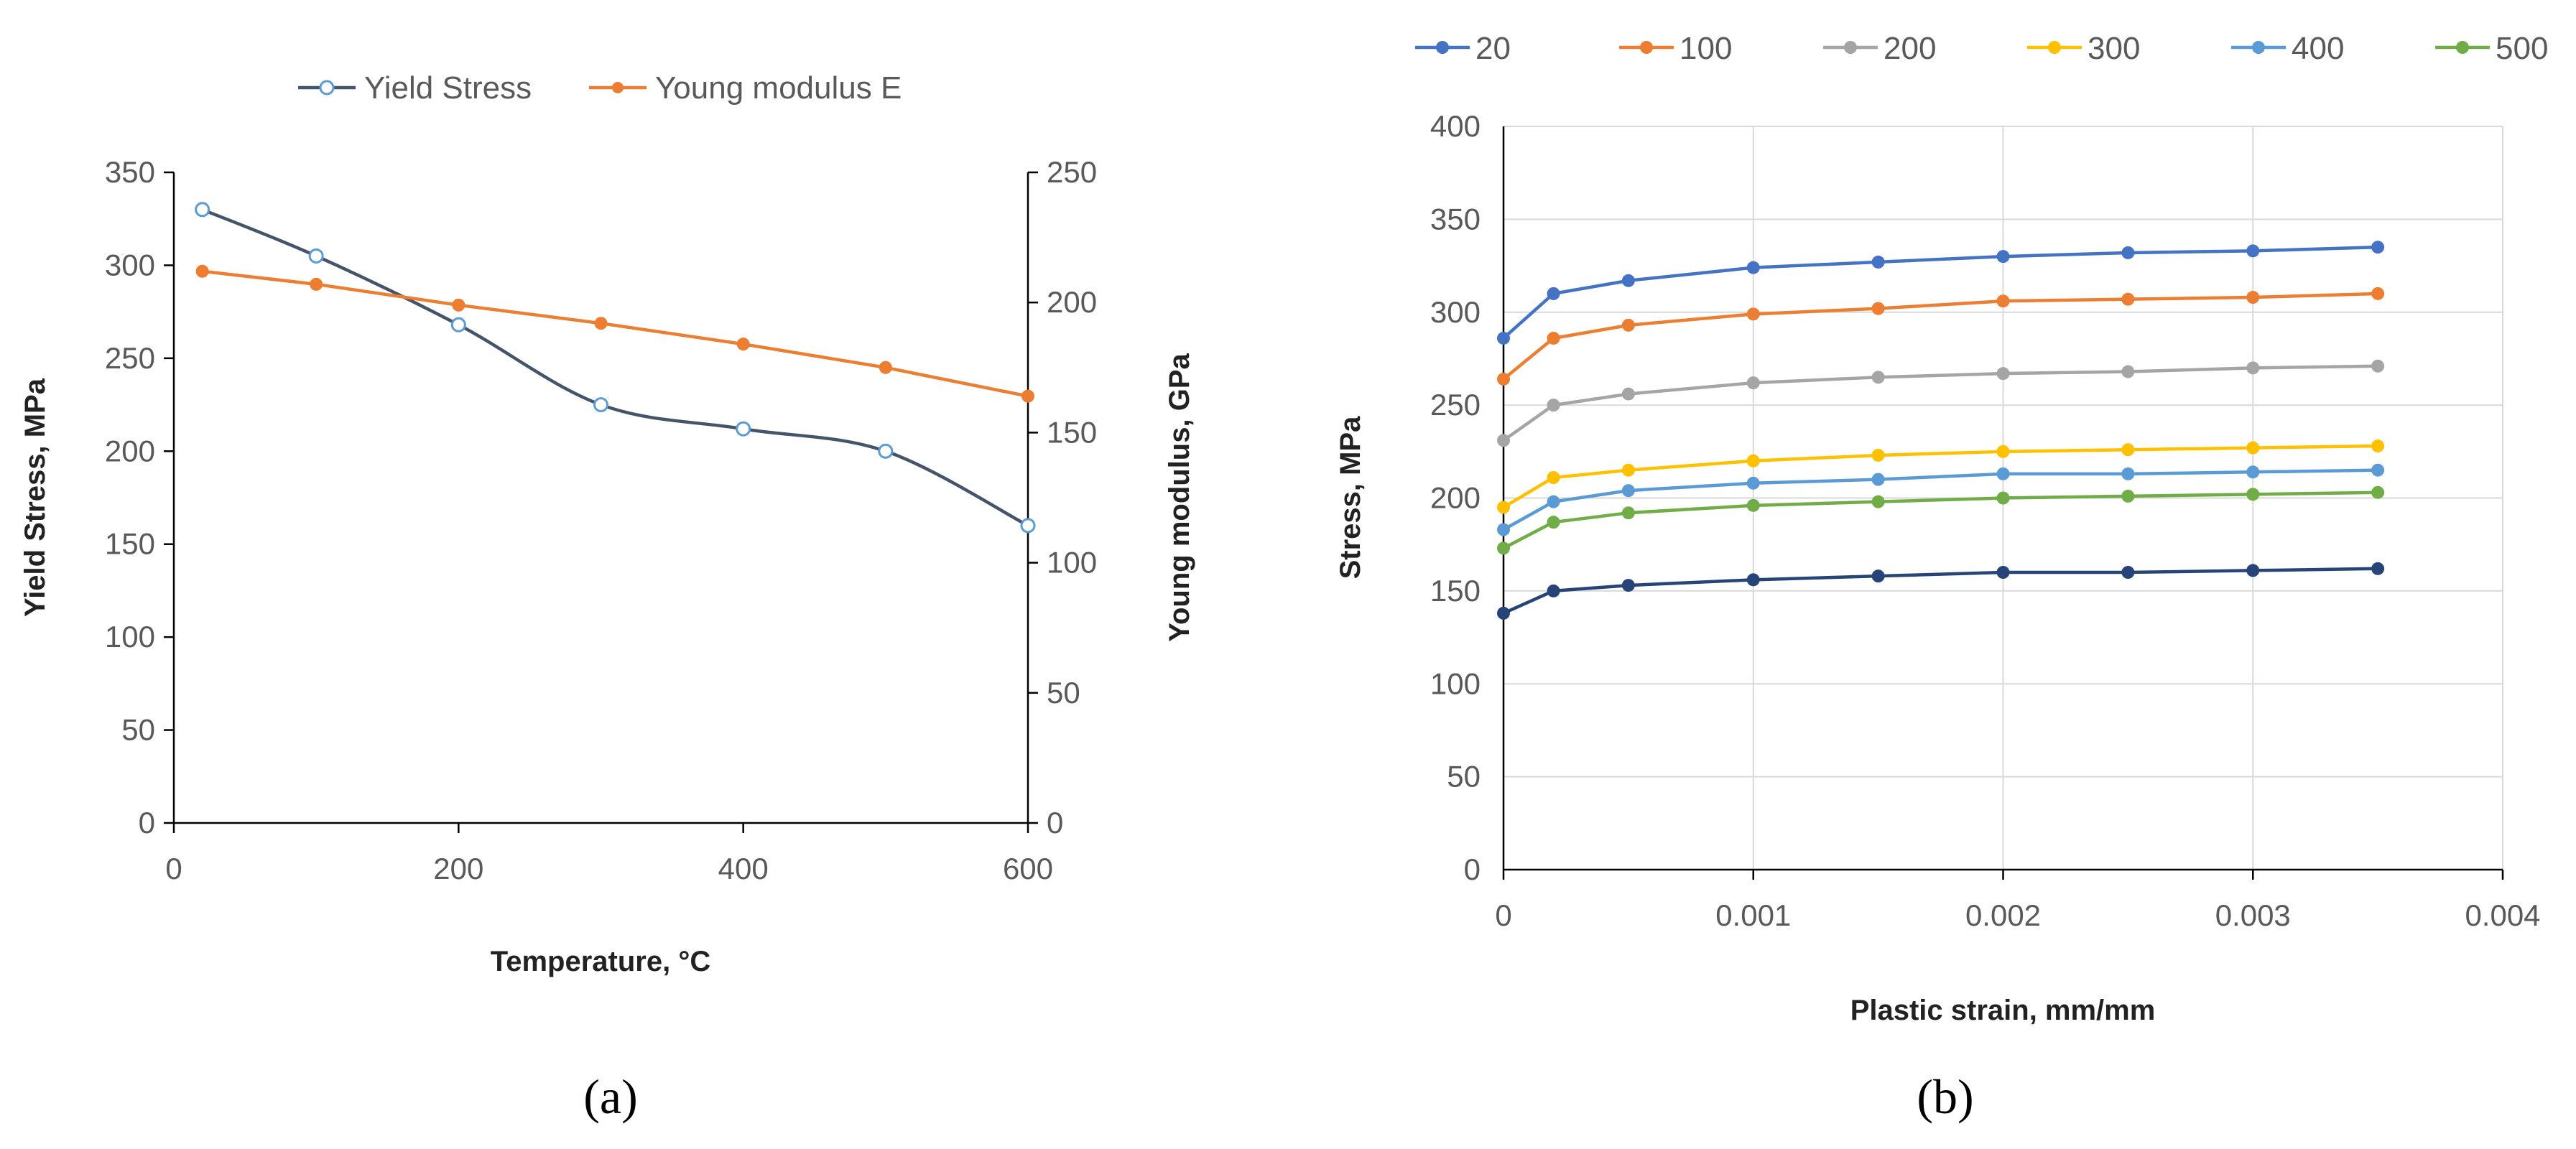 The image size is (2576, 1149). I want to click on a-x-axis-title: Temperature, °C, so click(600, 961).